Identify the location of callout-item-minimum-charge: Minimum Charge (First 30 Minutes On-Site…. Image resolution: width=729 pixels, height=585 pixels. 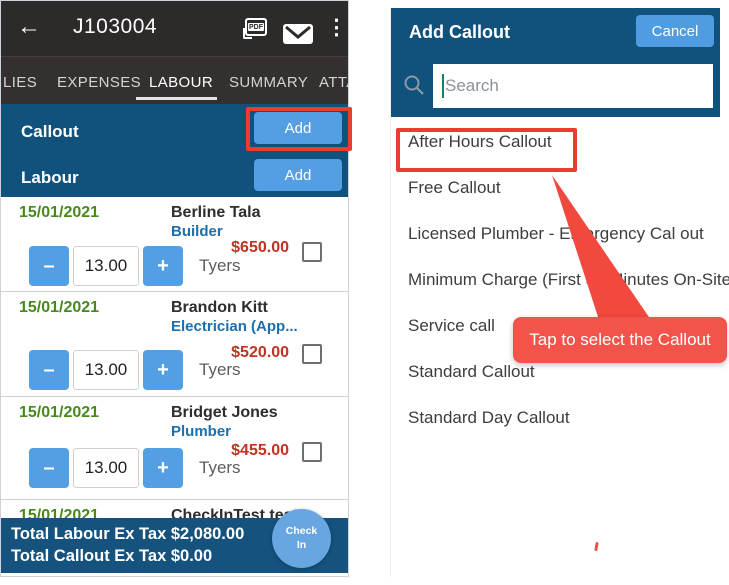
(568, 279).